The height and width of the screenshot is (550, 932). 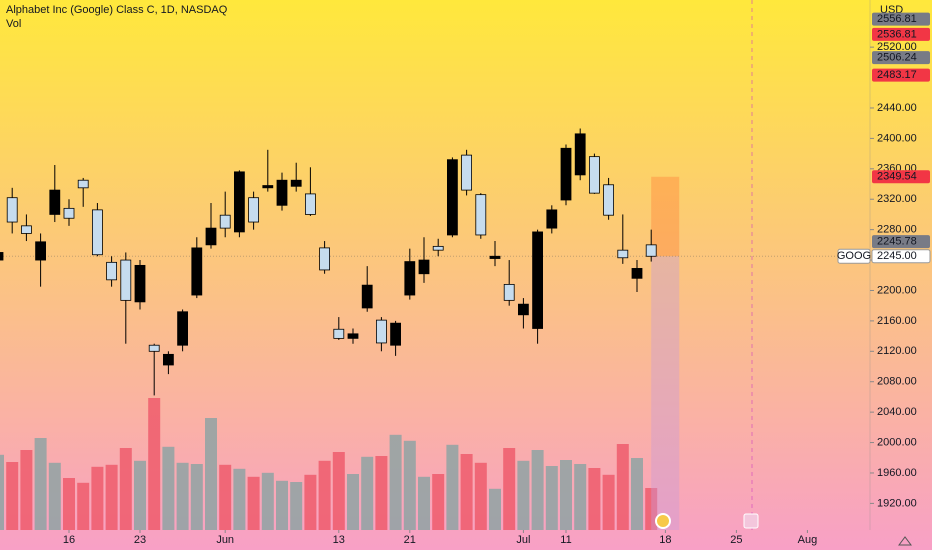 I want to click on x-tick-label: 18, so click(x=665, y=540).